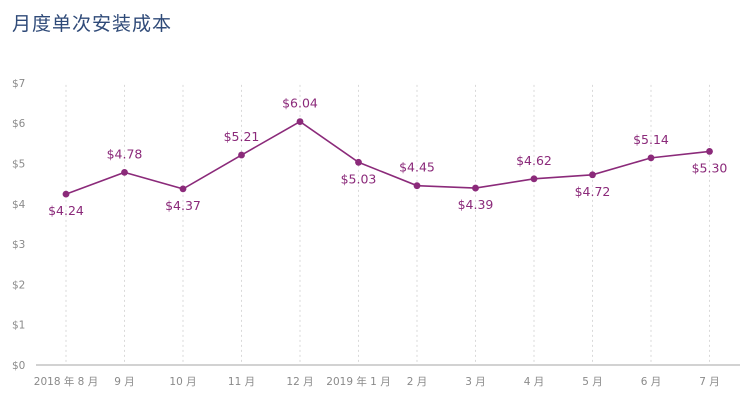 This screenshot has height=402, width=746. I want to click on data-label: $6.04, so click(300, 103).